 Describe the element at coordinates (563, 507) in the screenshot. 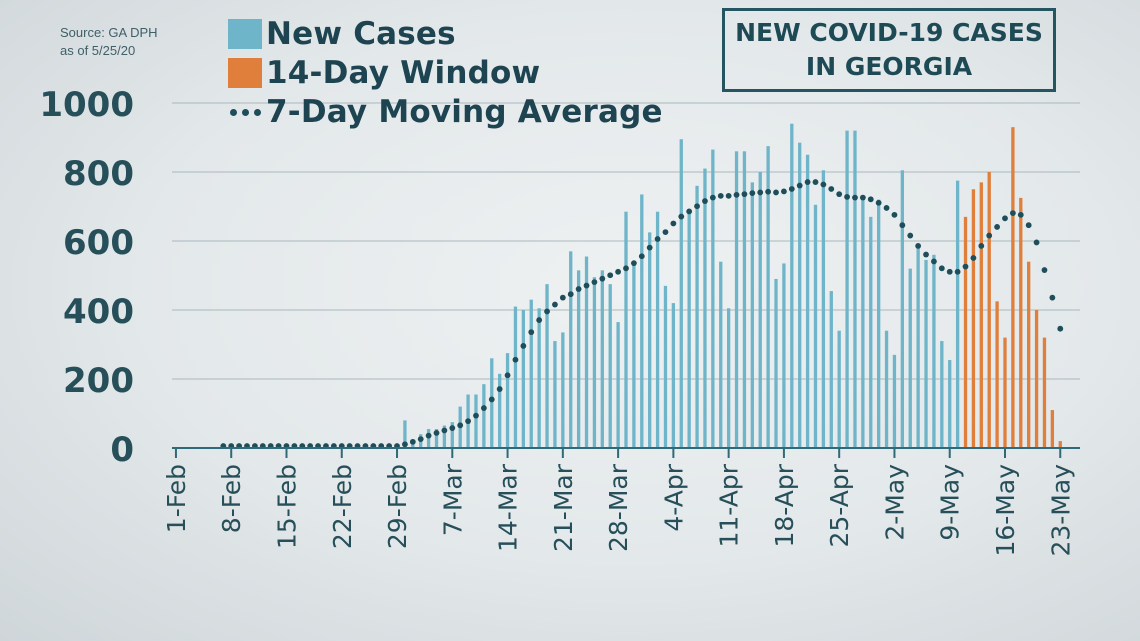

I see `x-tick-label: 21-Mar` at that location.